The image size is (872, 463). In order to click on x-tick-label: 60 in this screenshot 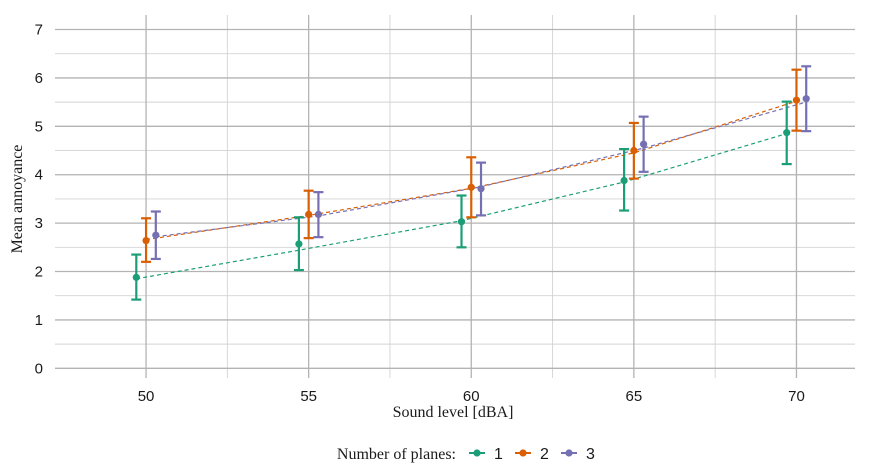, I will do `click(471, 396)`.